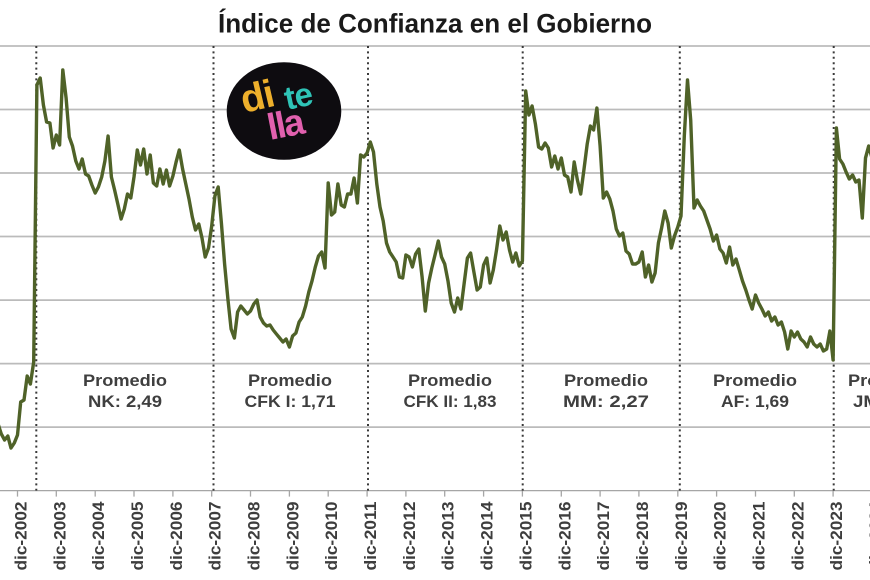  What do you see at coordinates (435, 24) in the screenshot?
I see `svg-text:Índice de Confianza en el Gobi: Índice de Confianza en el Gobierno` at bounding box center [435, 24].